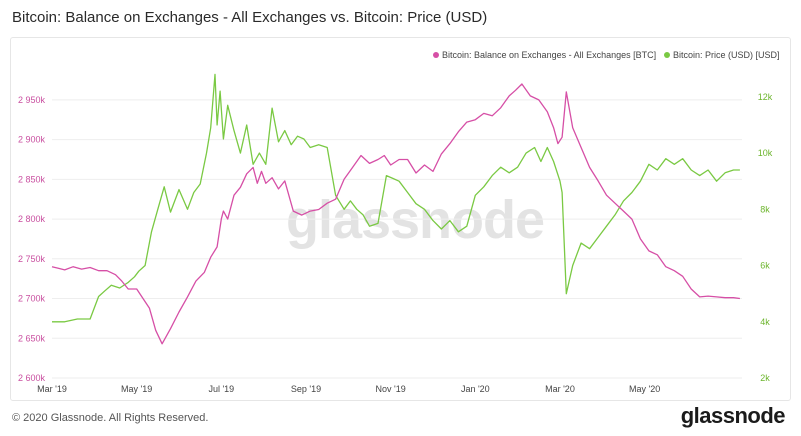  I want to click on y-left-tick-label: 2 950k, so click(32, 100).